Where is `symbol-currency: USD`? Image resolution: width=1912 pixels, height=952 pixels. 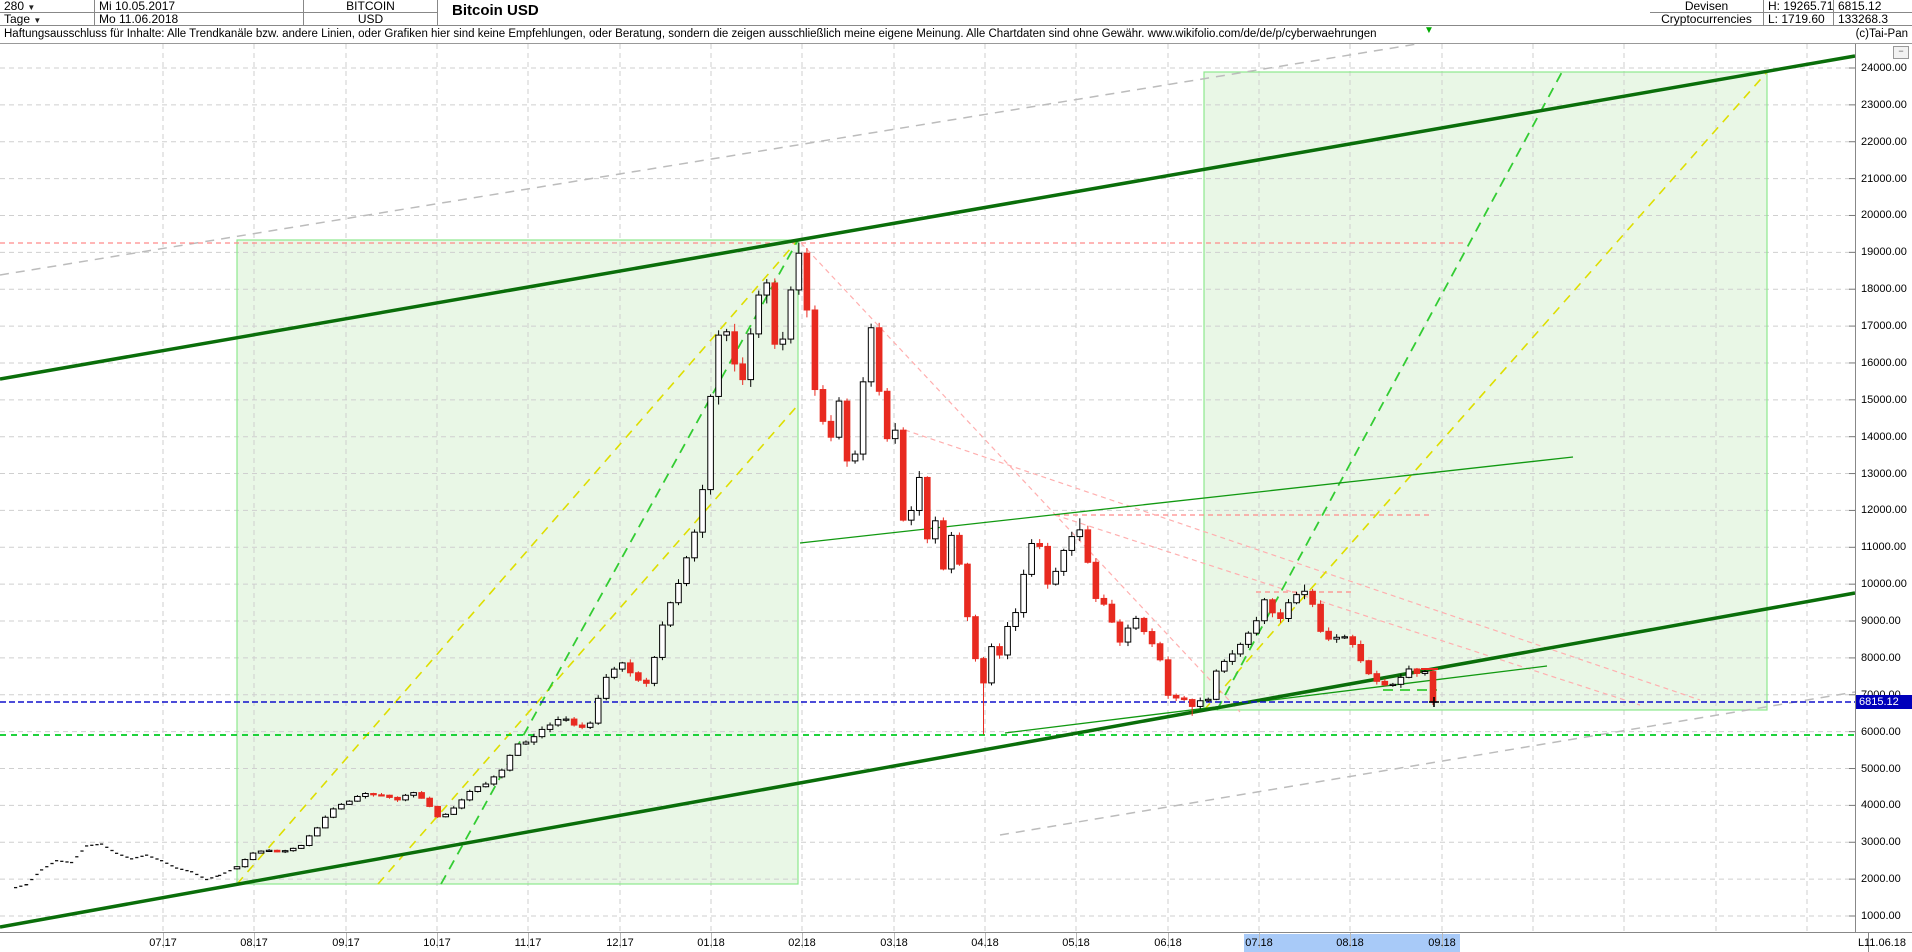 symbol-currency: USD is located at coordinates (370, 19).